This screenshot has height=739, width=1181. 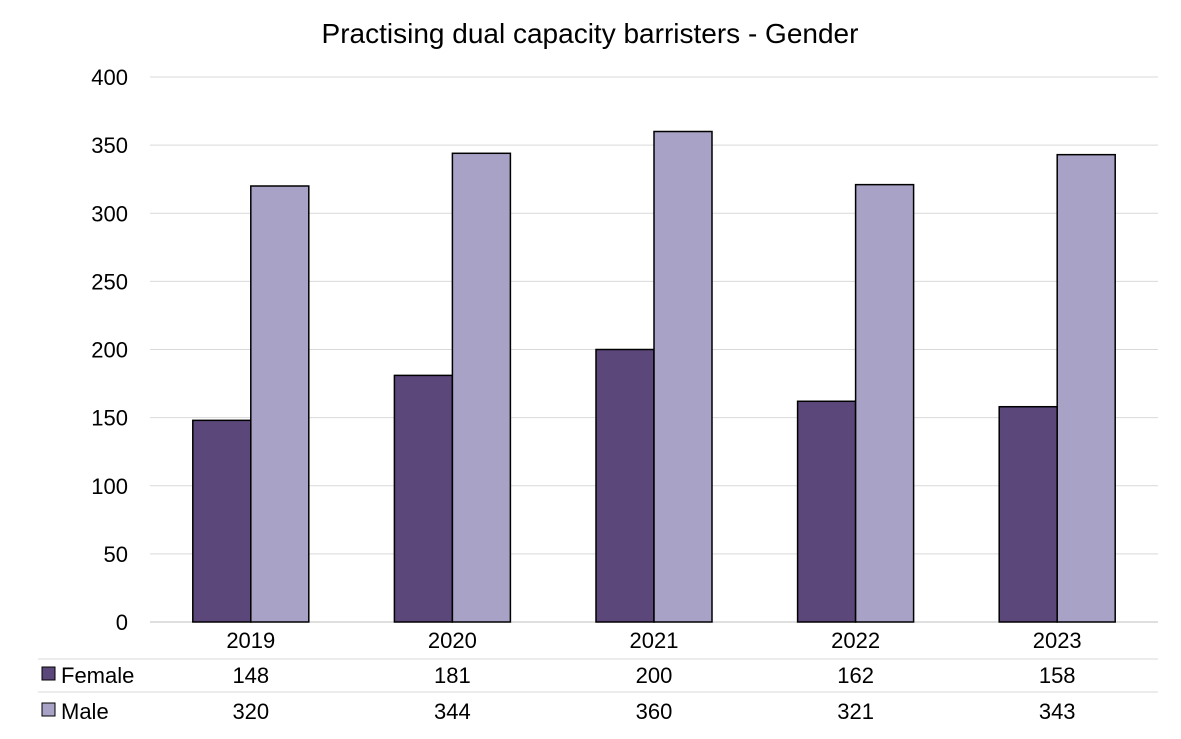 What do you see at coordinates (423, 498) in the screenshot?
I see `bar-female-2020` at bounding box center [423, 498].